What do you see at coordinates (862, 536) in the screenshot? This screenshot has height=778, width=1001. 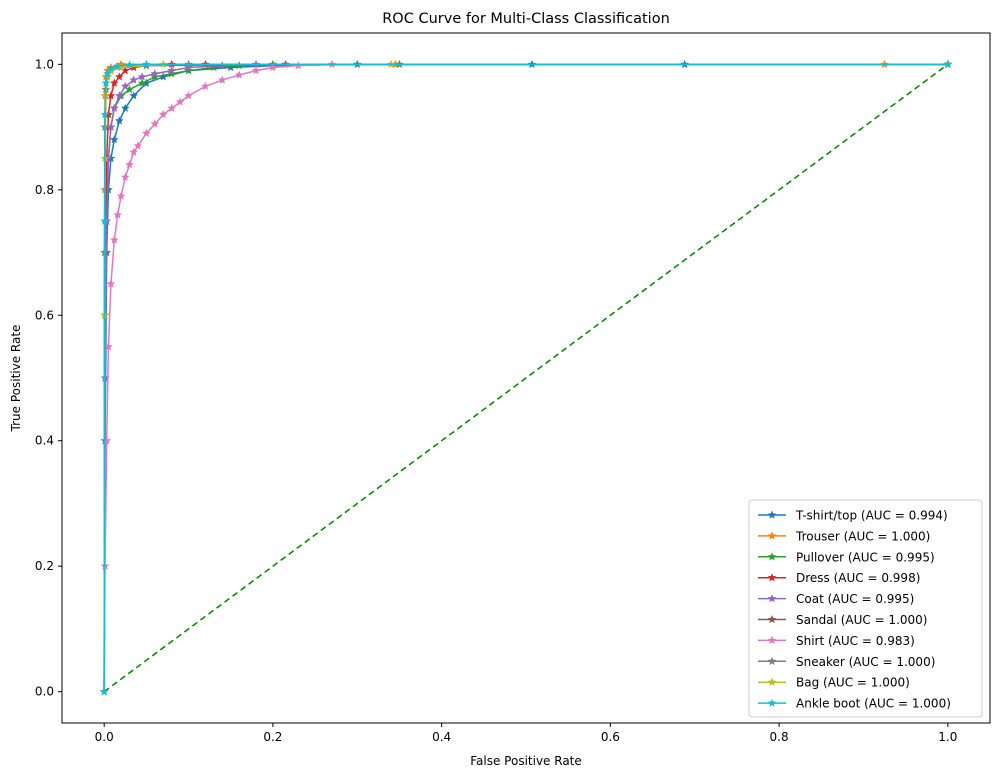 I see `legend-label: Trouser (AUC = 1.000)` at bounding box center [862, 536].